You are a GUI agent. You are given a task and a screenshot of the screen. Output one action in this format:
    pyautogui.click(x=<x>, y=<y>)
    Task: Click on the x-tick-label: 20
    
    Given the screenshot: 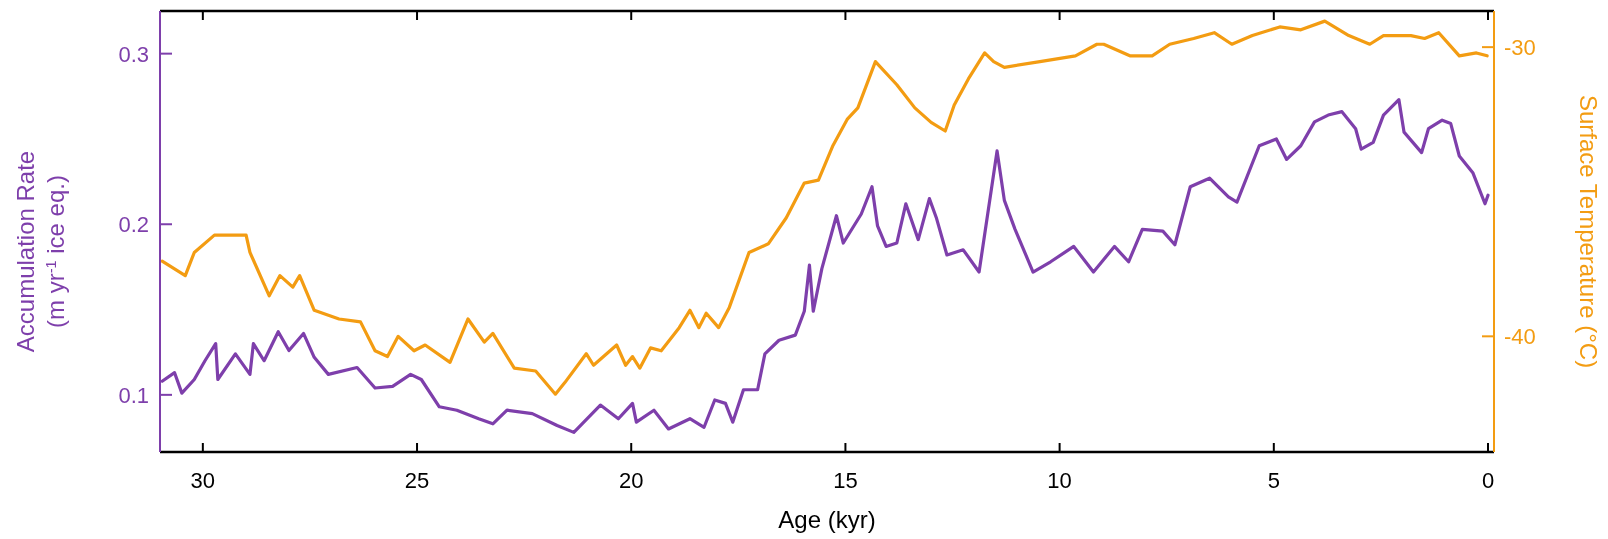 What is the action you would take?
    pyautogui.click(x=631, y=480)
    